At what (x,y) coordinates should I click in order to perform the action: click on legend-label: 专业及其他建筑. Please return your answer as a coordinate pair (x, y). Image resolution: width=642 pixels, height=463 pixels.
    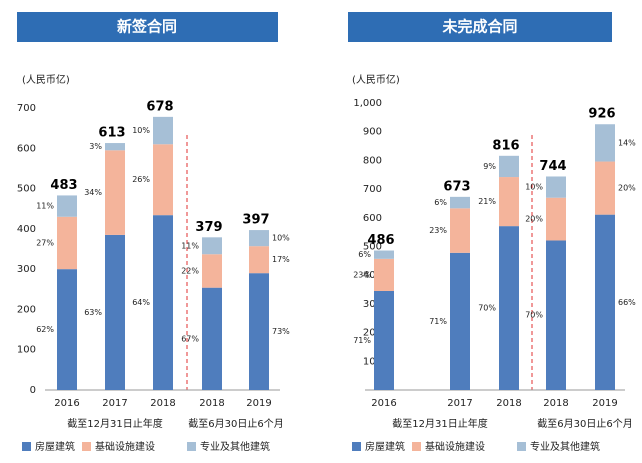
    Looking at the image, I should click on (565, 446).